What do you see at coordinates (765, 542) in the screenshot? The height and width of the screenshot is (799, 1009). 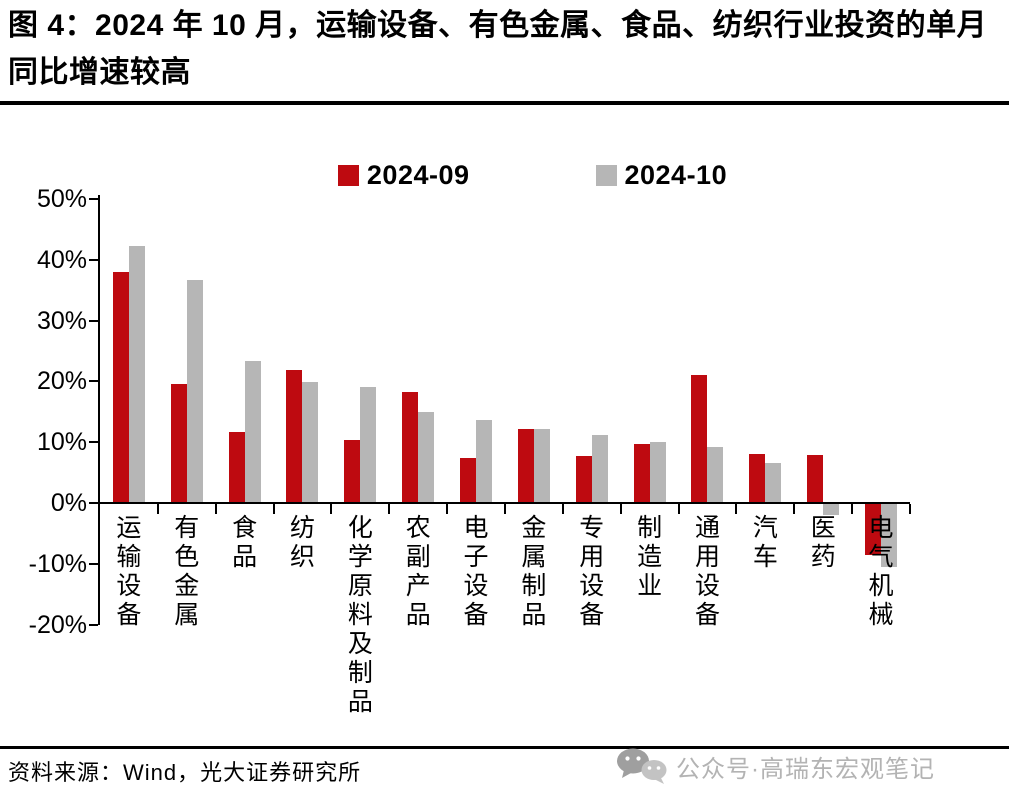 I see `x-axis-category-label: 汽 车` at bounding box center [765, 542].